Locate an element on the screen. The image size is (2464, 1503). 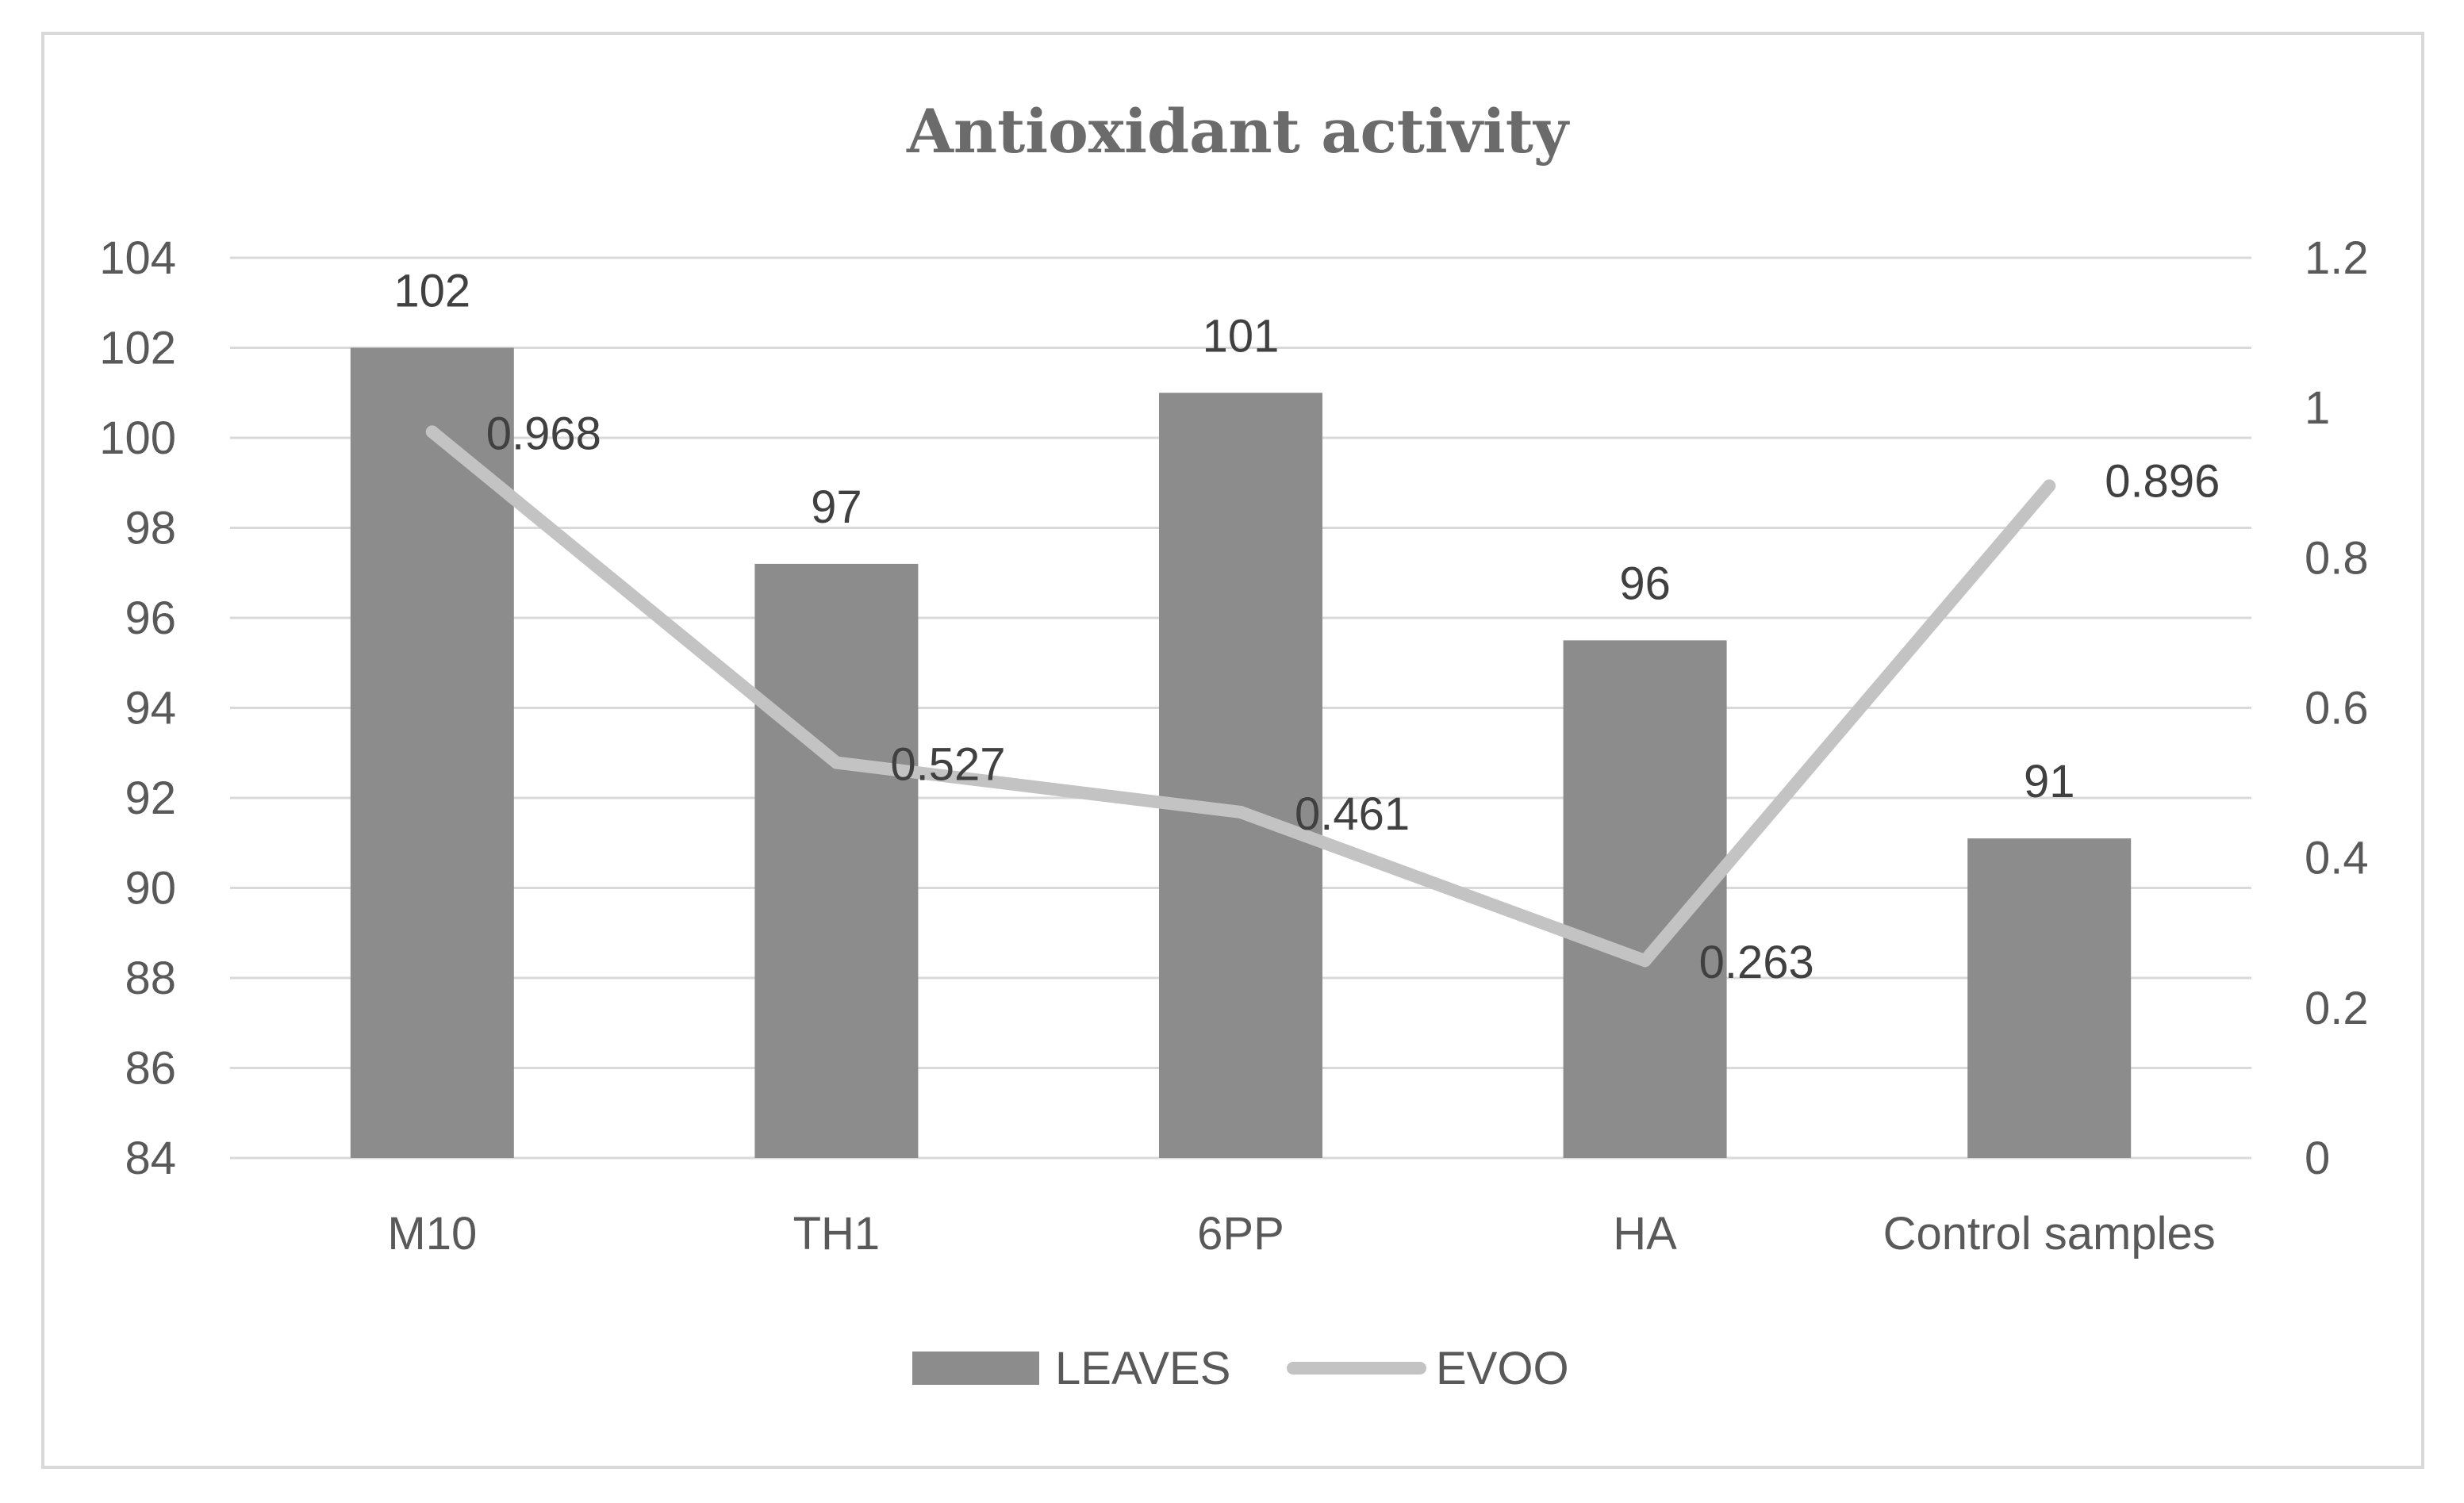
line-data-label: 0.896 is located at coordinates (2162, 482).